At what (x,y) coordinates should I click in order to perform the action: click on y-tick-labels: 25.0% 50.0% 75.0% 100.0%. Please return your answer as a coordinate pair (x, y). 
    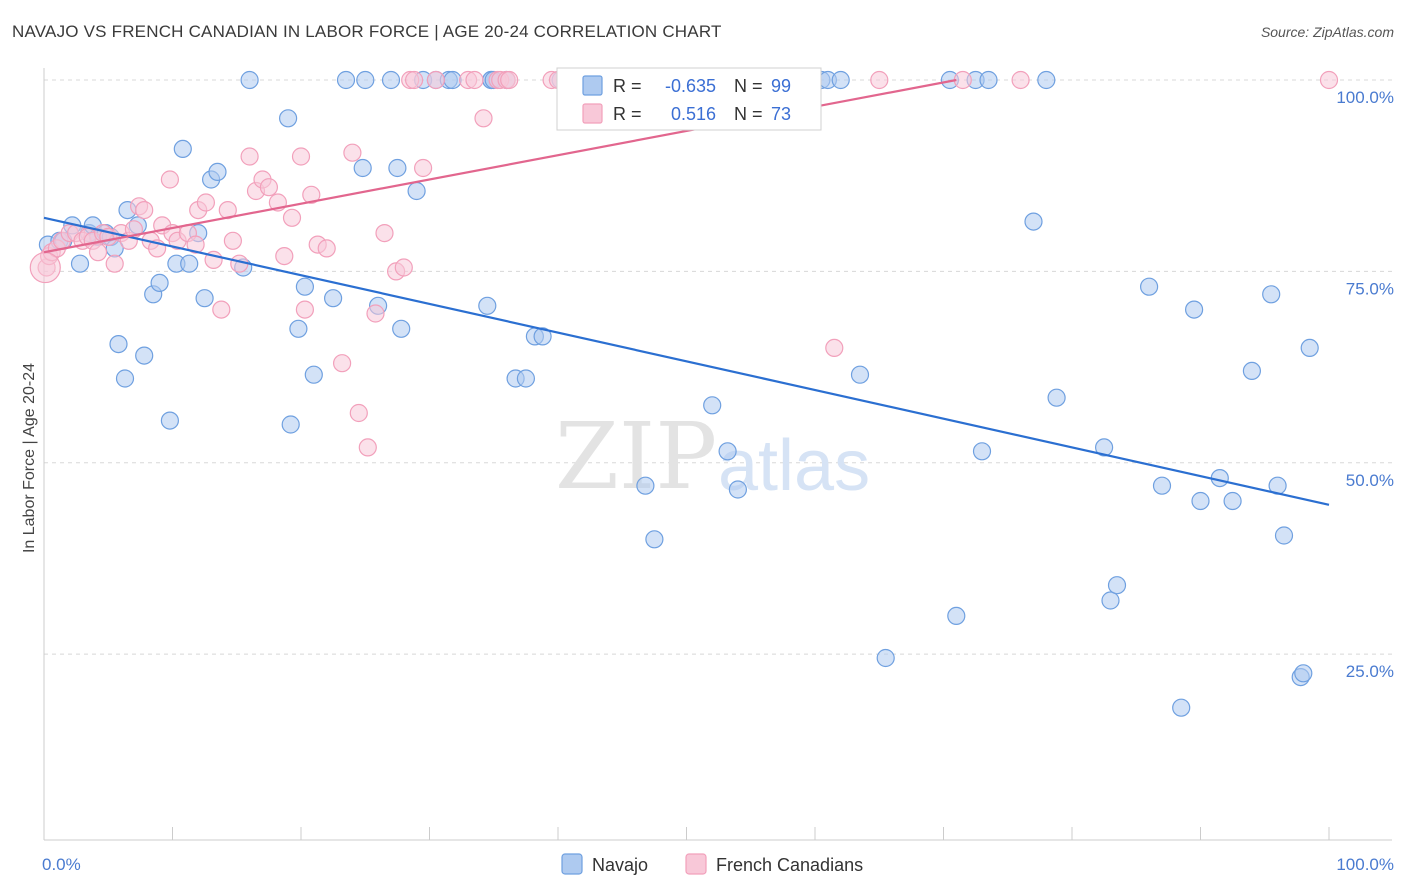
    Looking at the image, I should click on (1365, 384).